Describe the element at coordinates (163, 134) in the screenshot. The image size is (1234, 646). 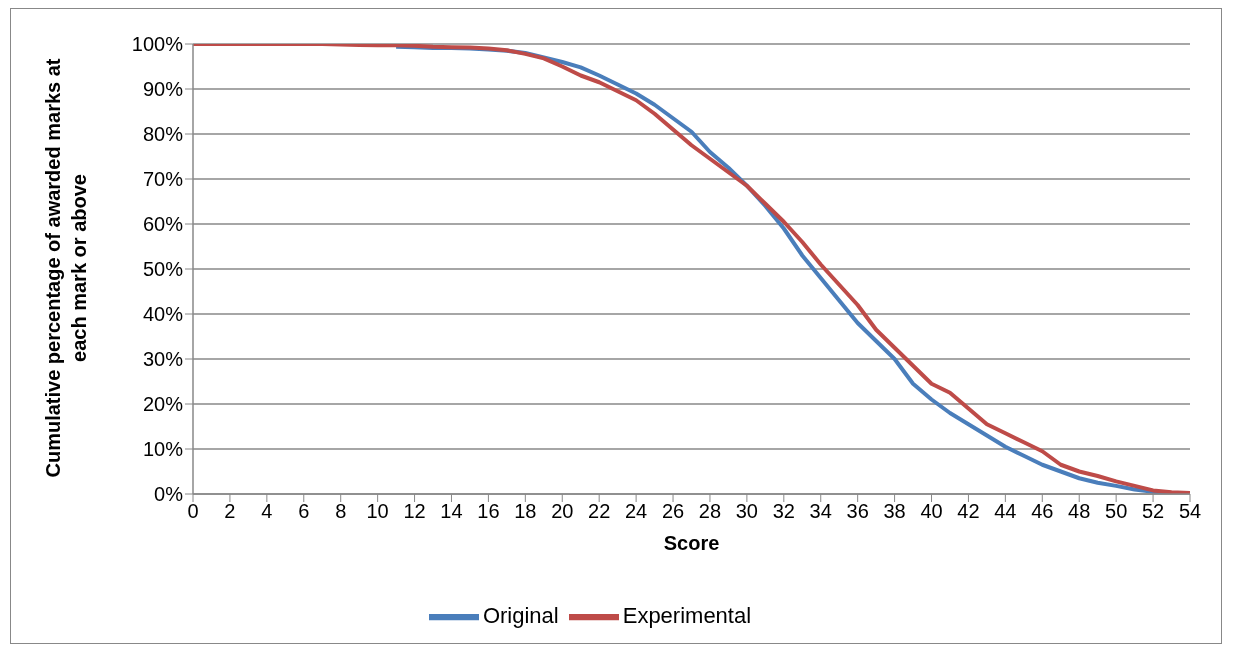
I see `y-tick-label: 80%` at that location.